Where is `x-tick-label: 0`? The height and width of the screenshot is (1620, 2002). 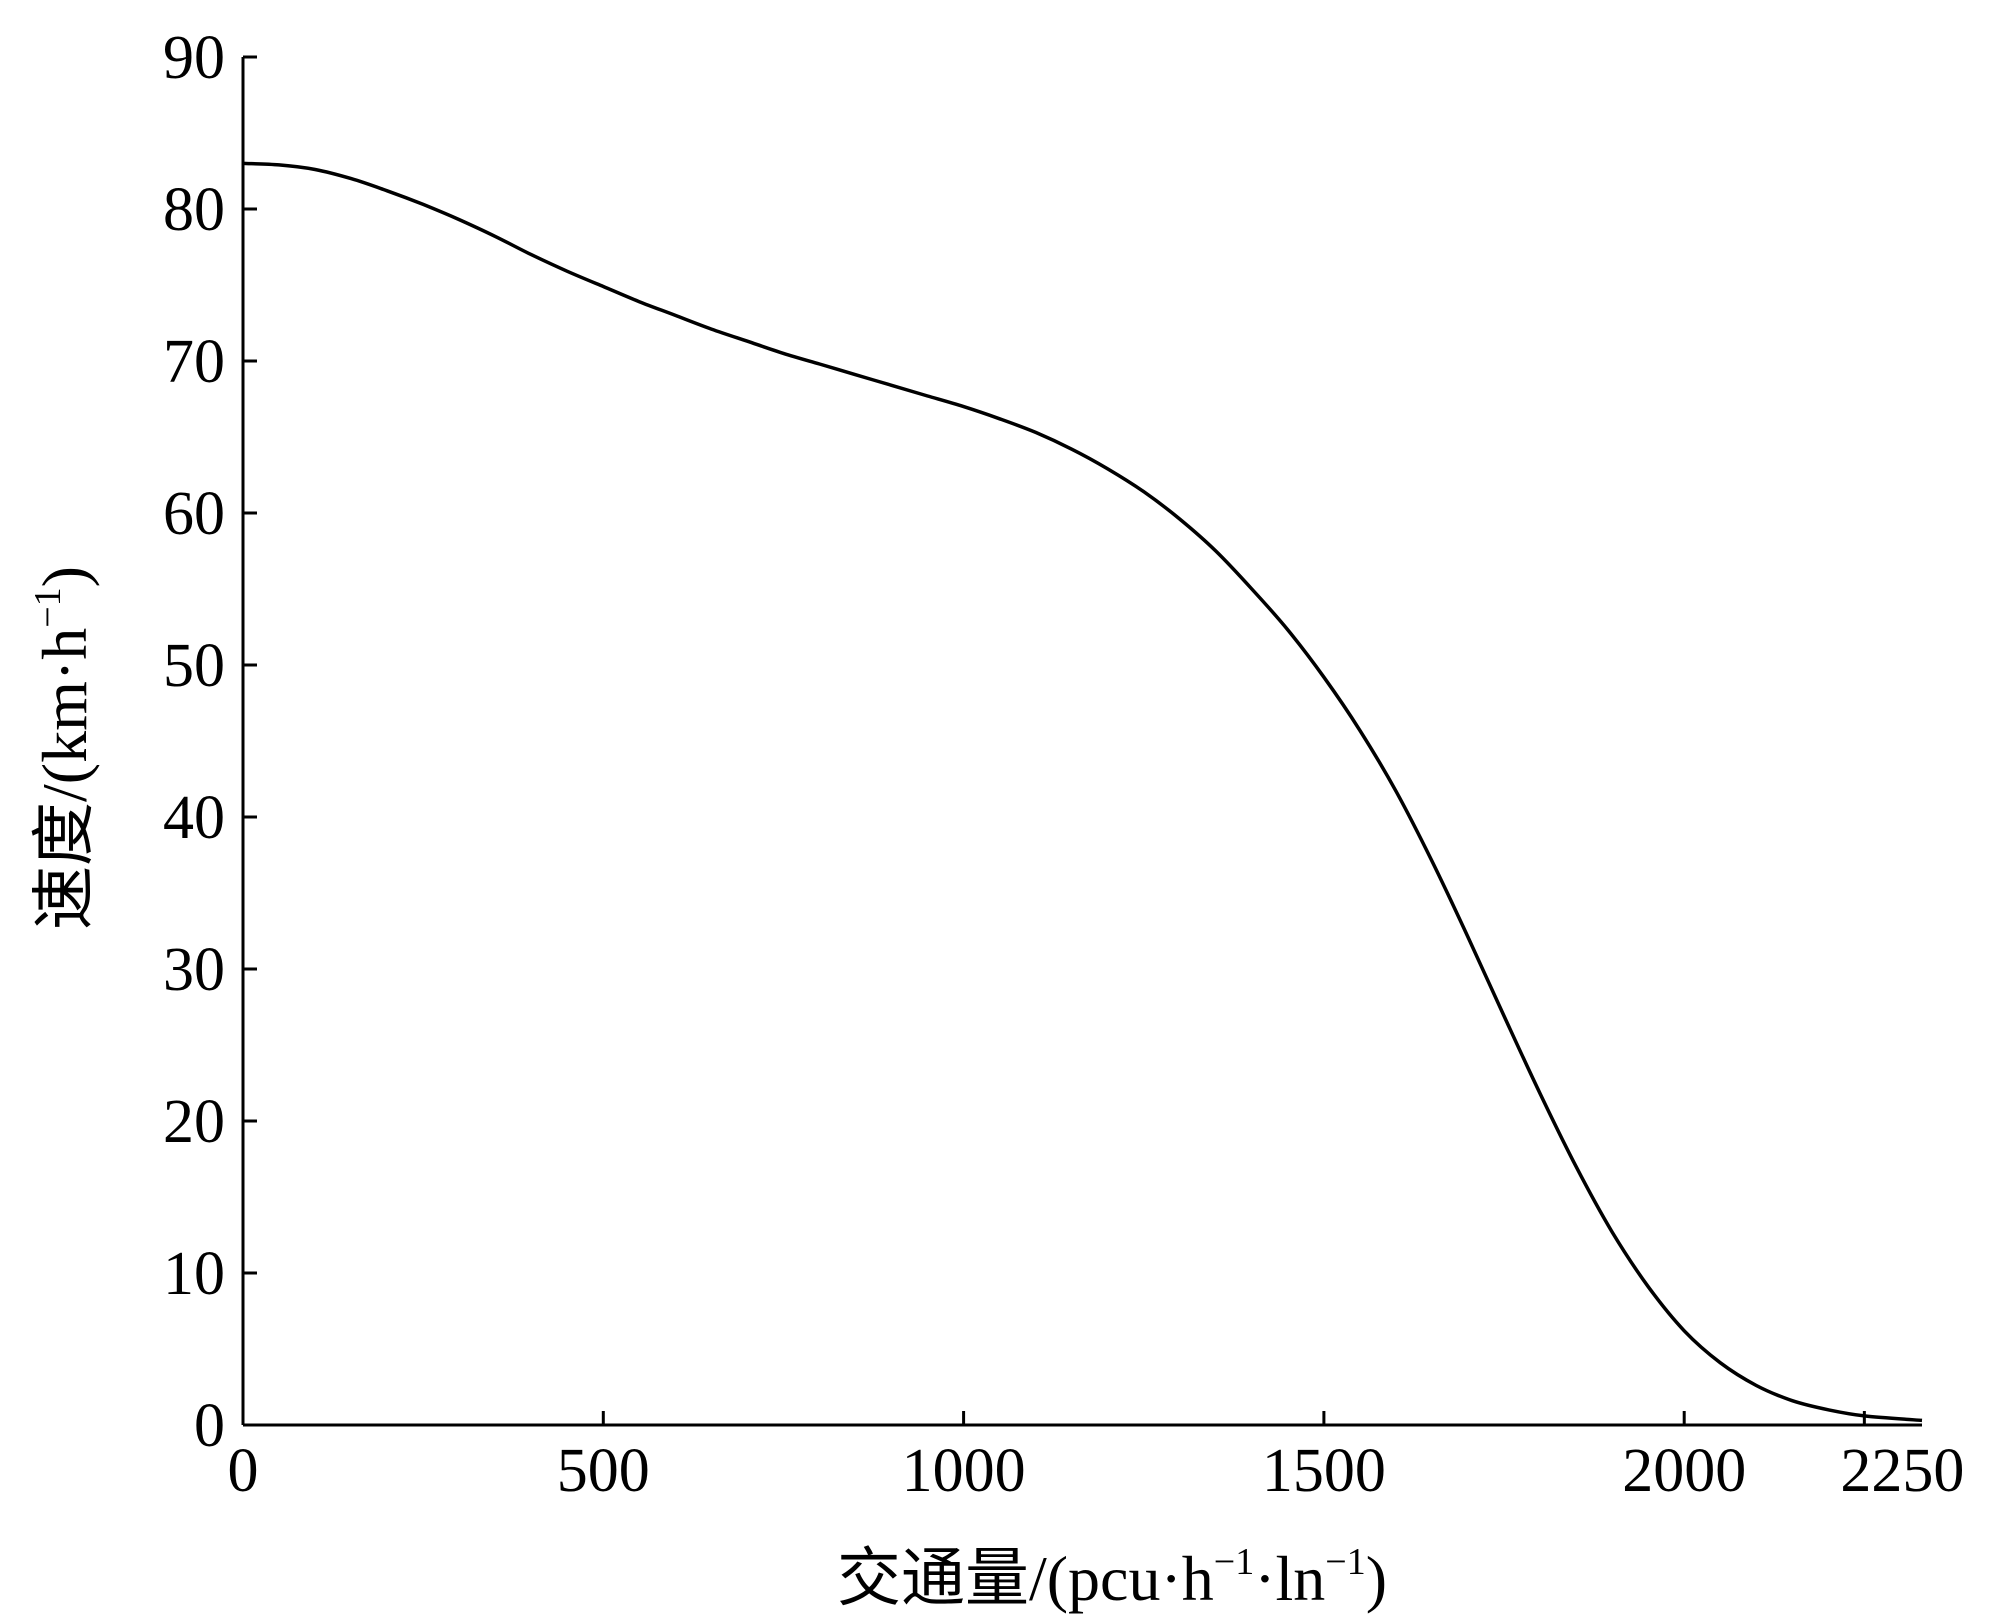
x-tick-label: 0 is located at coordinates (243, 1471).